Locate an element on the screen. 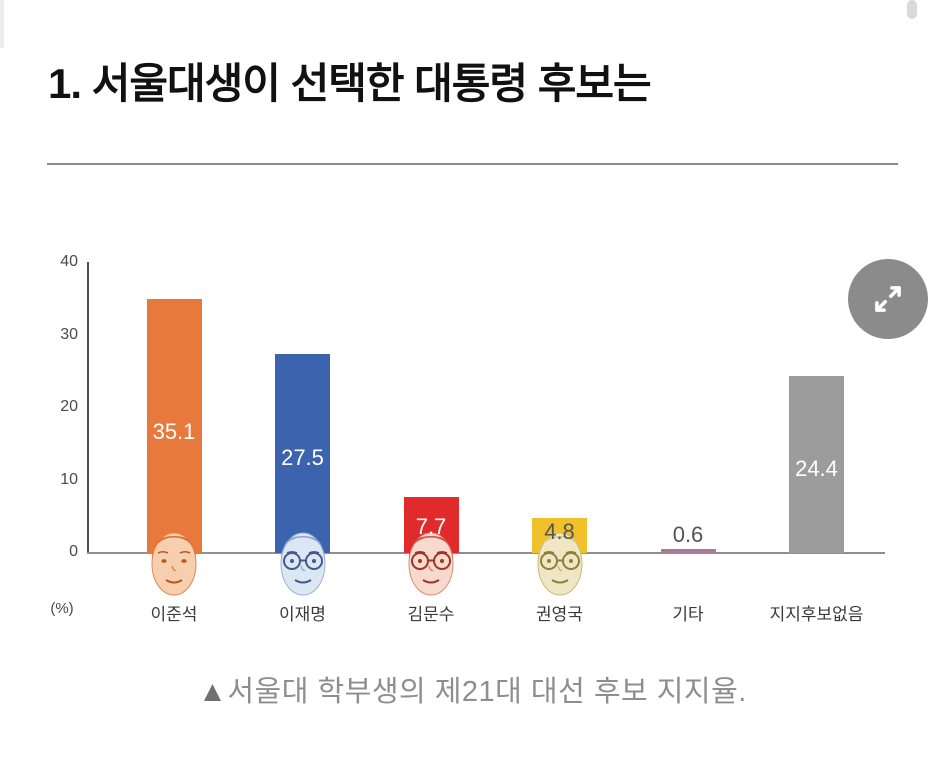 Image resolution: width=945 pixels, height=759 pixels. bar-value-label: 24.4 is located at coordinates (816, 469).